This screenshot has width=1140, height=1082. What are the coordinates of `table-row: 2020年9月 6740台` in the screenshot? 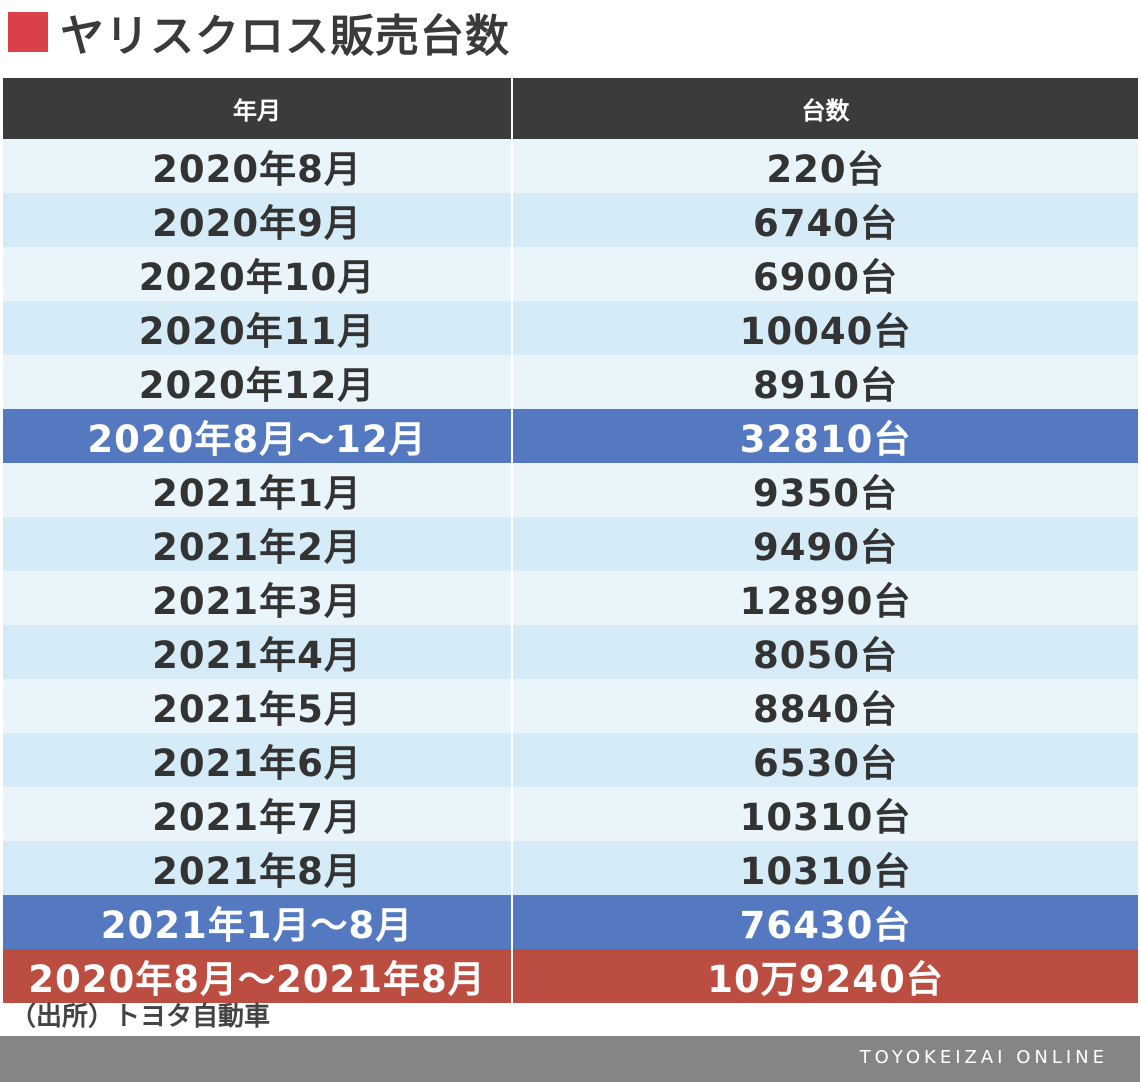 It's located at (570, 220).